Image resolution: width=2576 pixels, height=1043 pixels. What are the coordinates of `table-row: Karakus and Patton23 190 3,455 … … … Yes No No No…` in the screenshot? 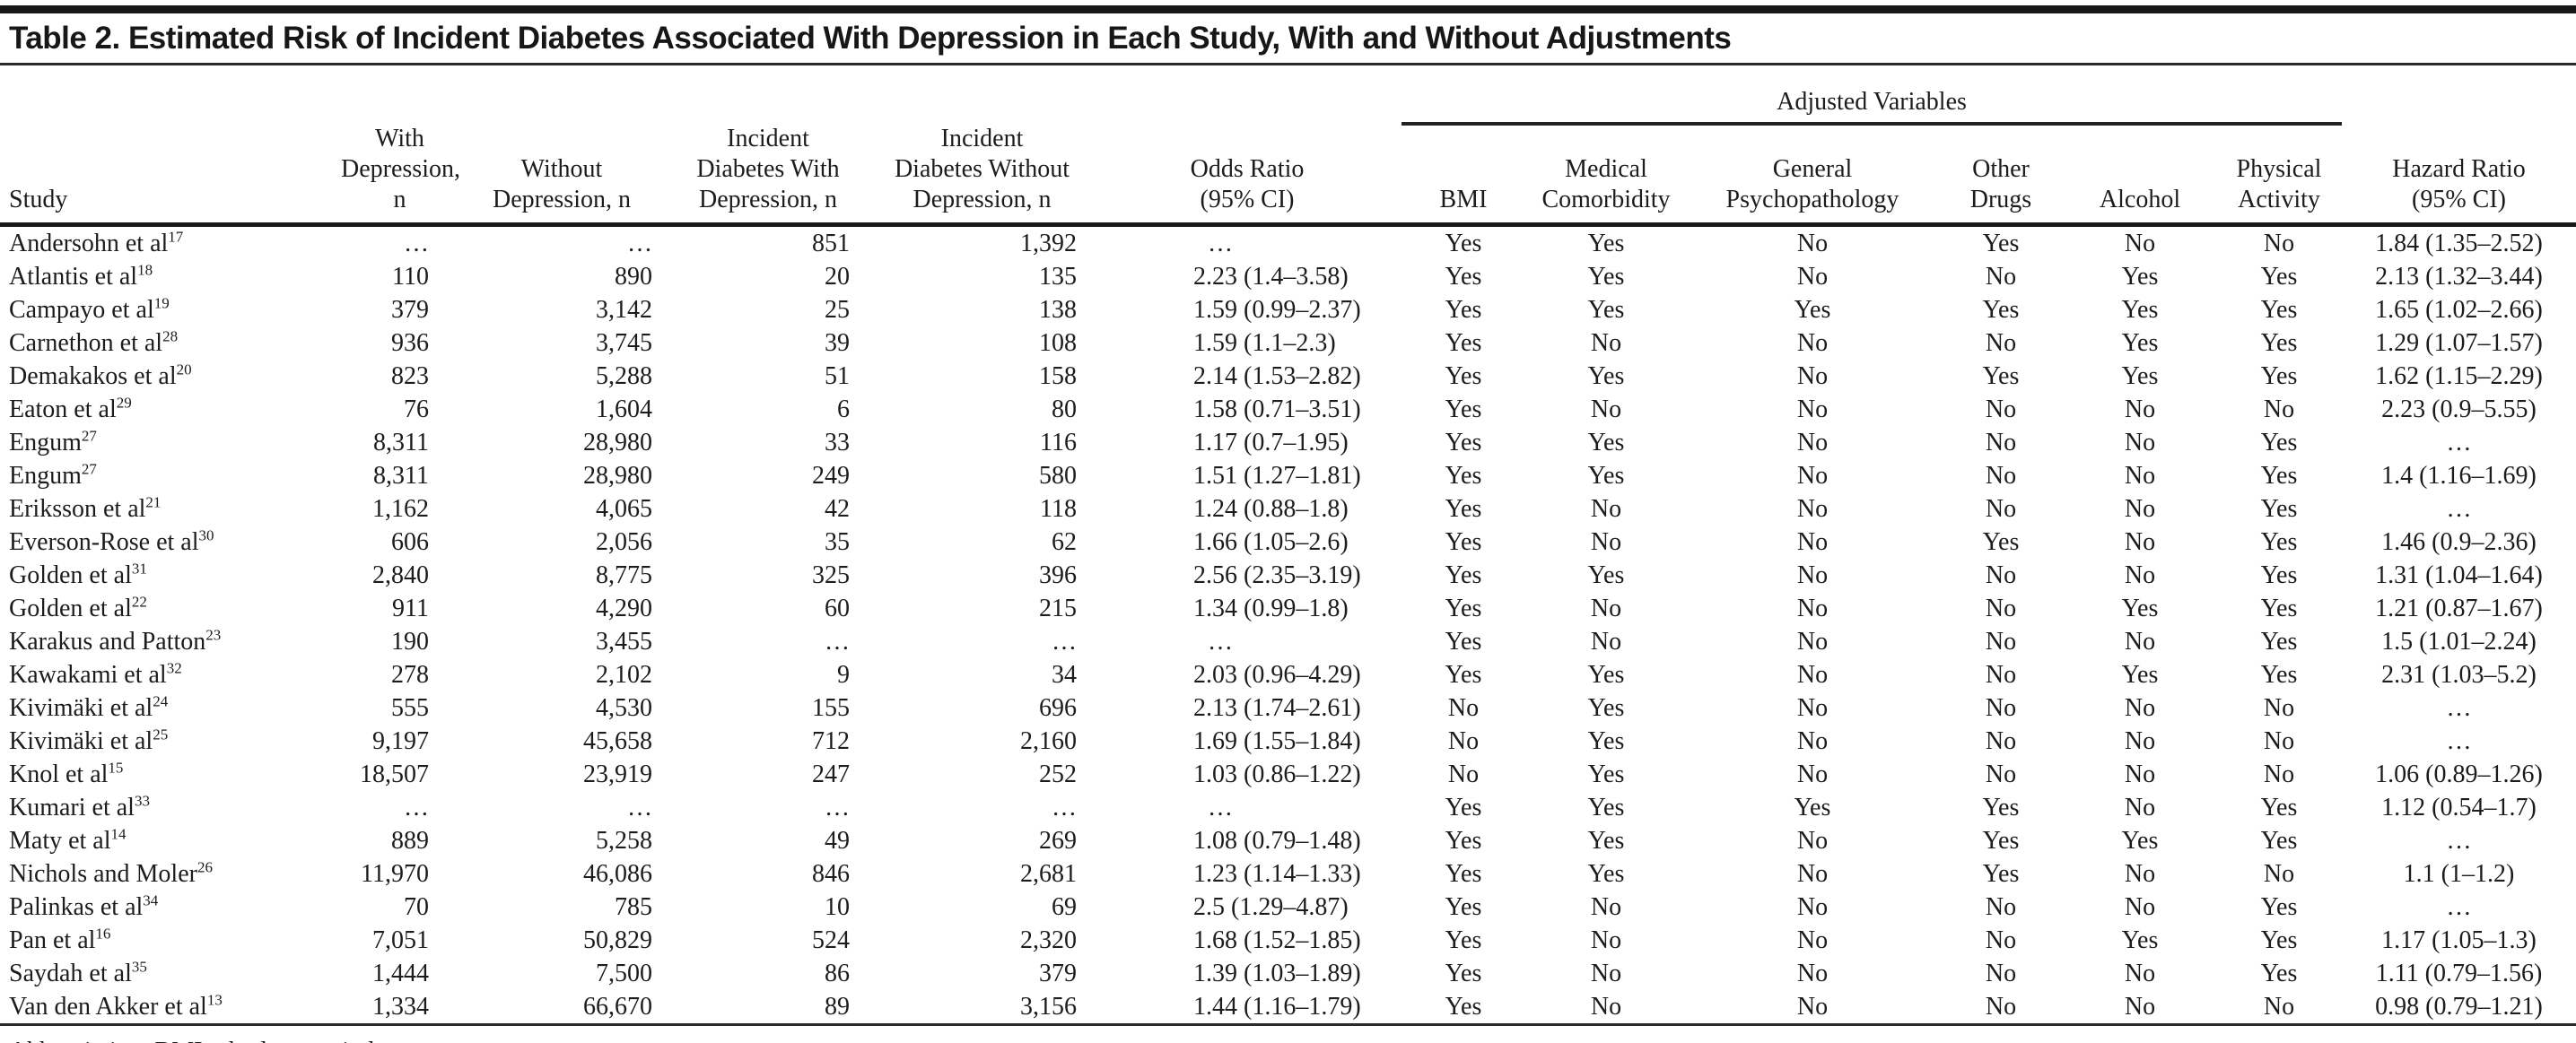 It's located at (1288, 641).